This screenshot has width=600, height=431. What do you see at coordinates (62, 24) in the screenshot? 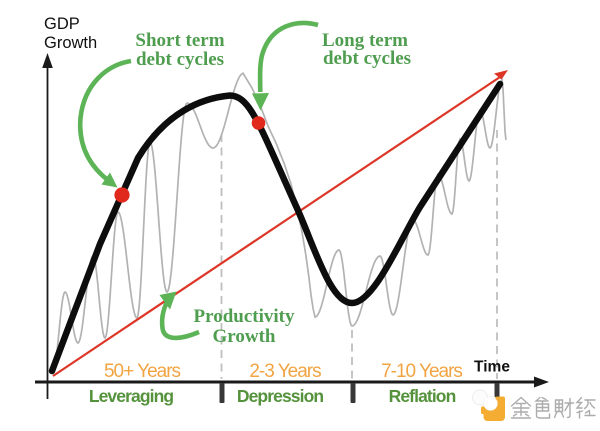
I see `svg-text: GDP` at bounding box center [62, 24].